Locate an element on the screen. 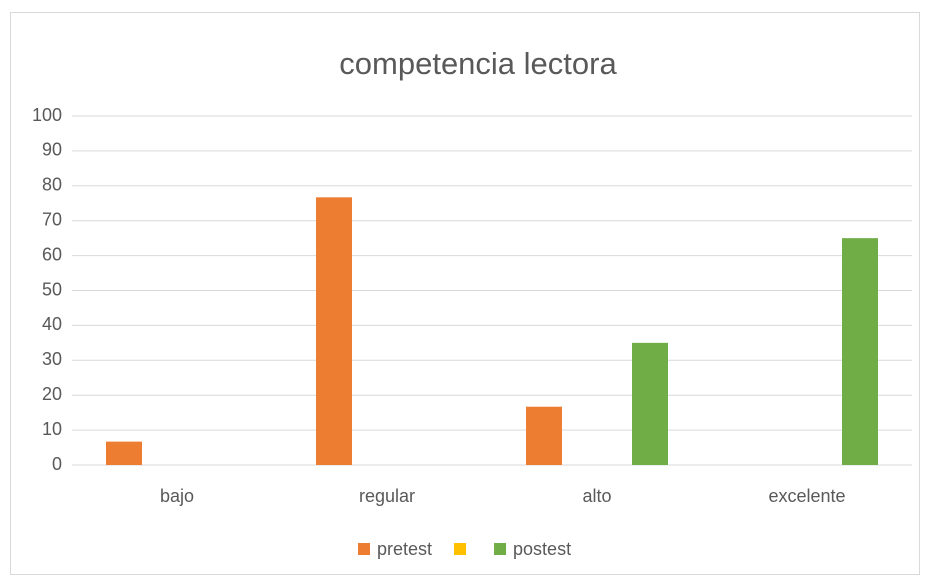  x-tick-label: excelente is located at coordinates (806, 496).